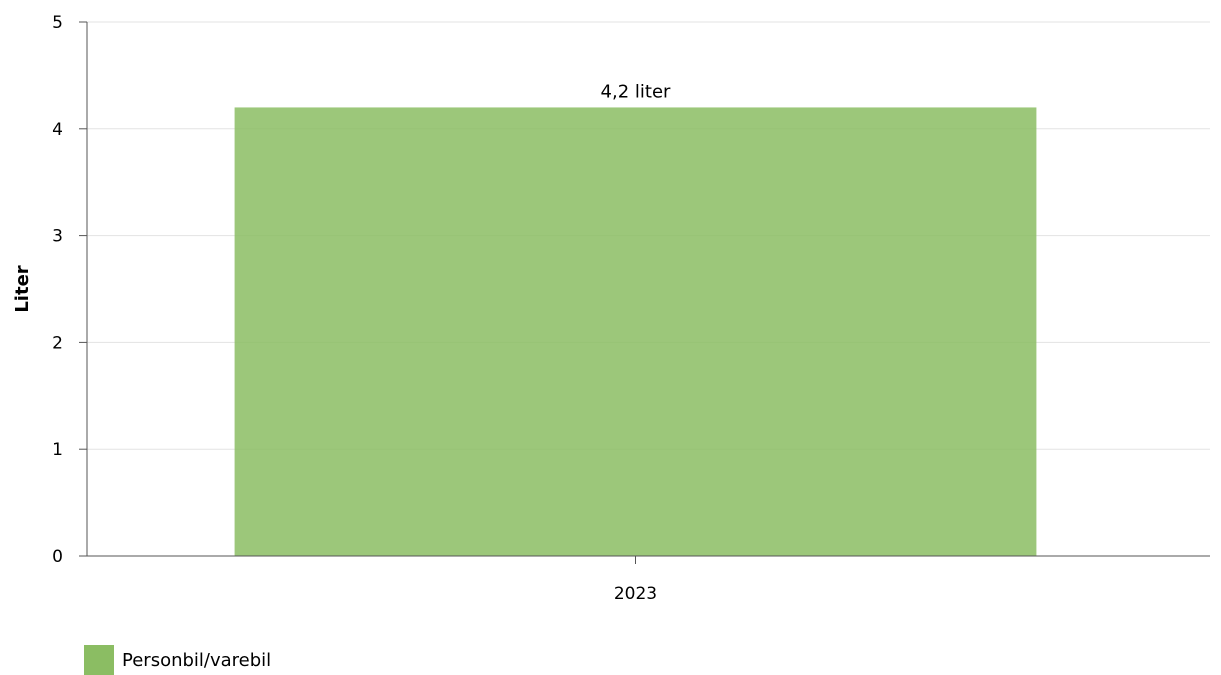 The height and width of the screenshot is (675, 1221). Describe the element at coordinates (57, 450) in the screenshot. I see `y-tick-label: 1` at that location.